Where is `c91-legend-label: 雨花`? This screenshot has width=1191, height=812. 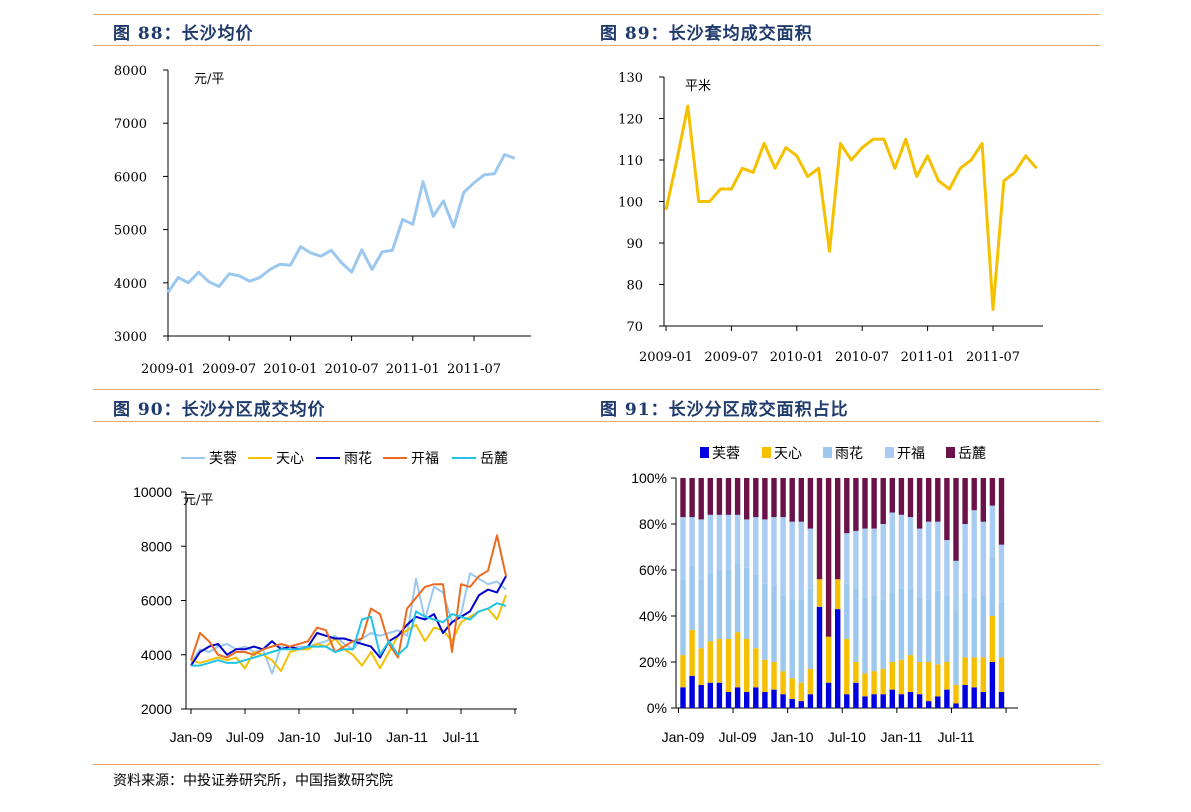
c91-legend-label: 雨花 is located at coordinates (849, 454).